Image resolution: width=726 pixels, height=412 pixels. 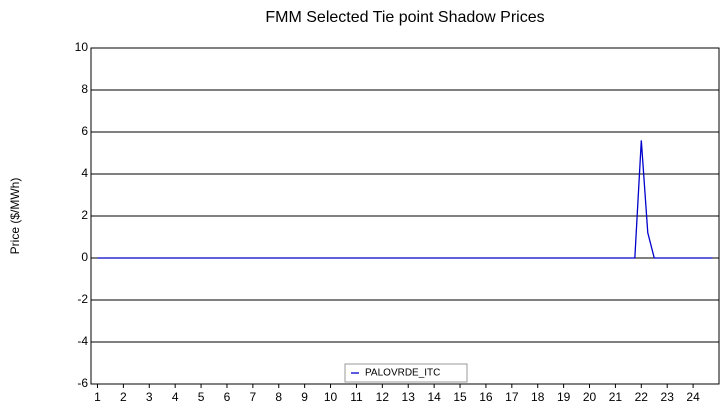 What do you see at coordinates (84, 257) in the screenshot?
I see `y-tick-label: 0` at bounding box center [84, 257].